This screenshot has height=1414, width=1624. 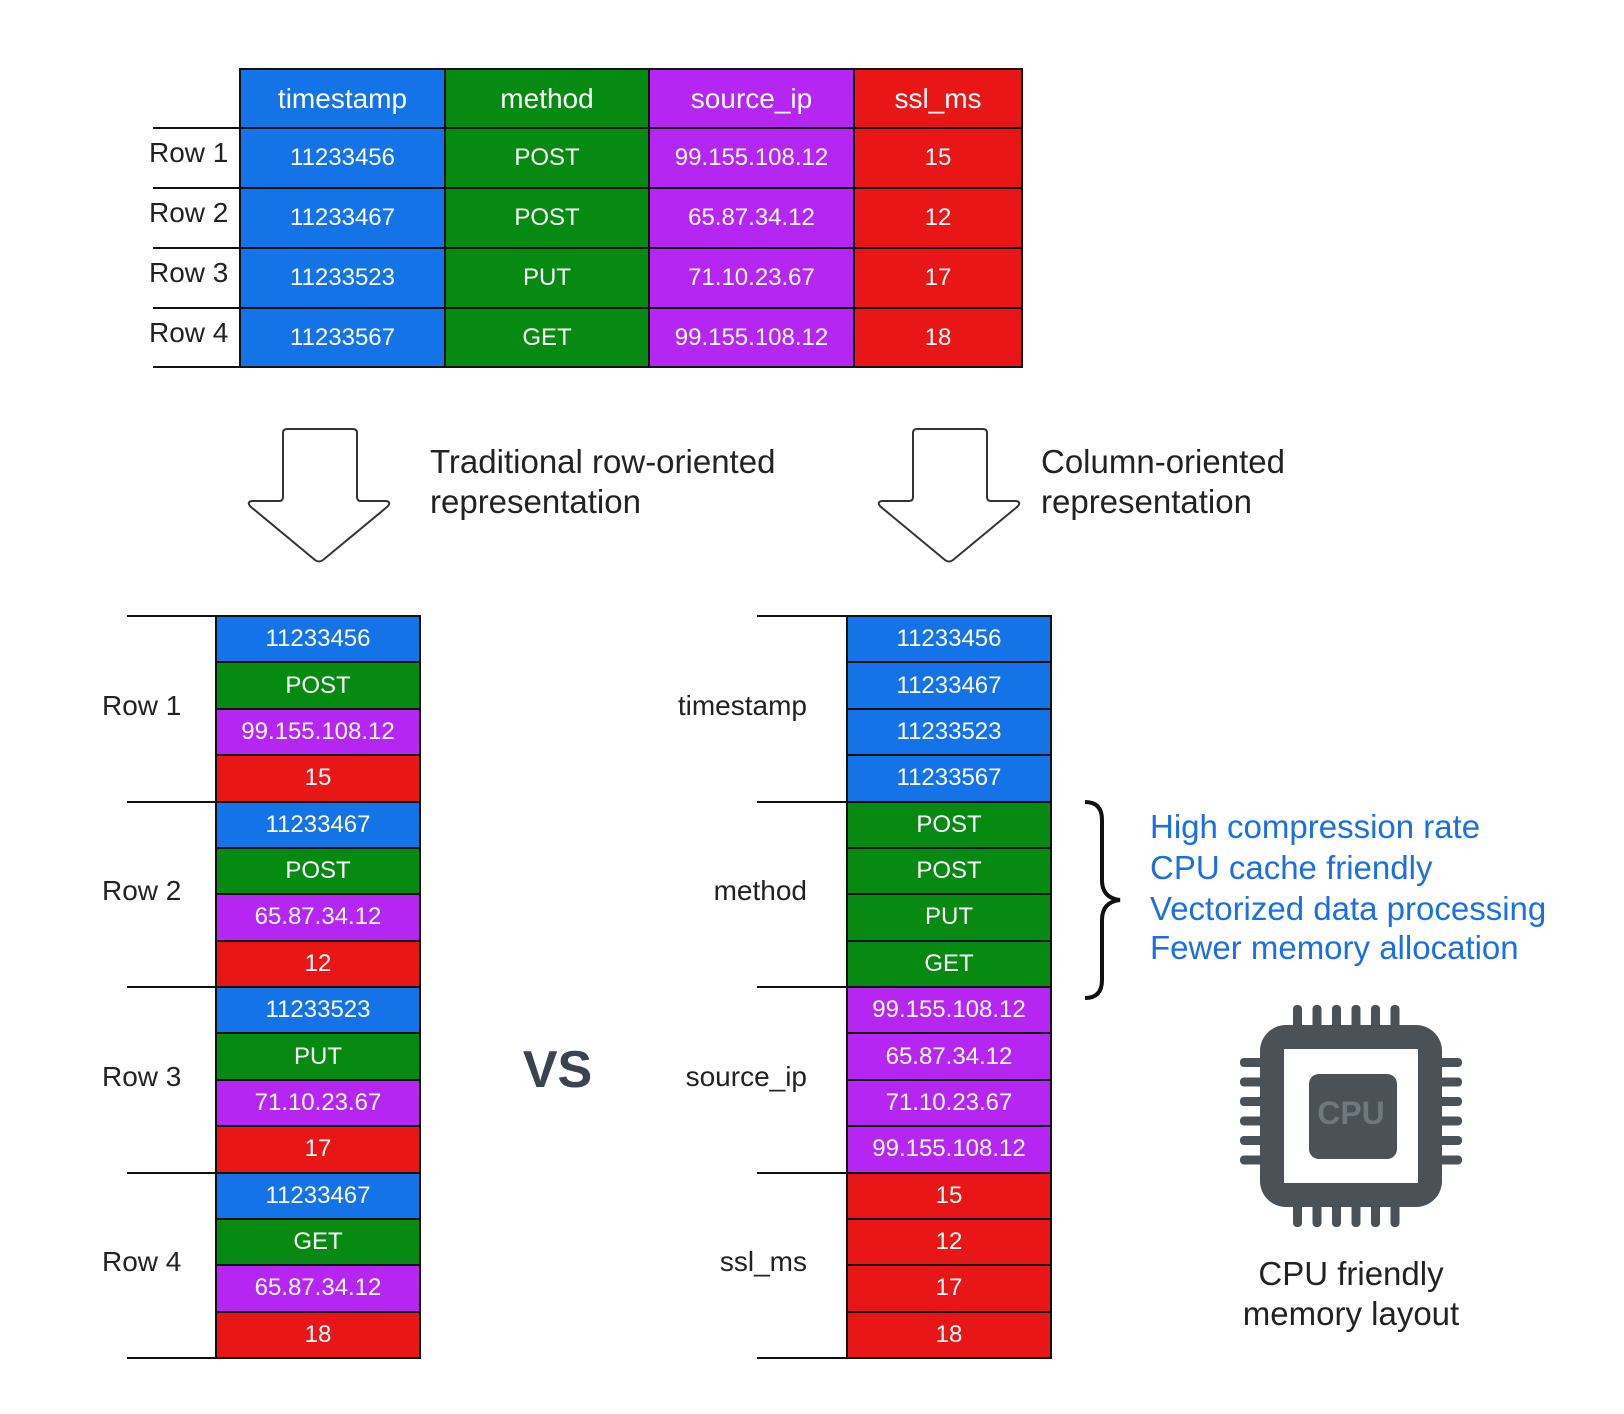 What do you see at coordinates (746, 1076) in the screenshot?
I see `group-label: source_ip` at bounding box center [746, 1076].